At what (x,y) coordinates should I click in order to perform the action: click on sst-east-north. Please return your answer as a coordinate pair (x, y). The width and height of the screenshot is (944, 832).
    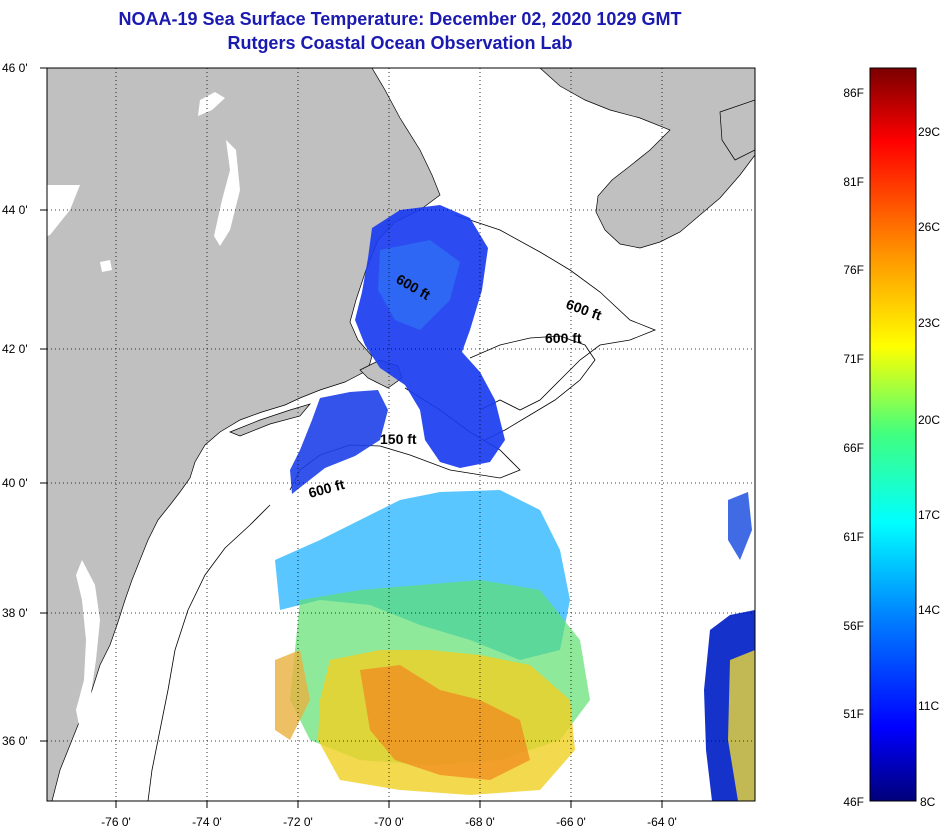
    Looking at the image, I should click on (740, 526).